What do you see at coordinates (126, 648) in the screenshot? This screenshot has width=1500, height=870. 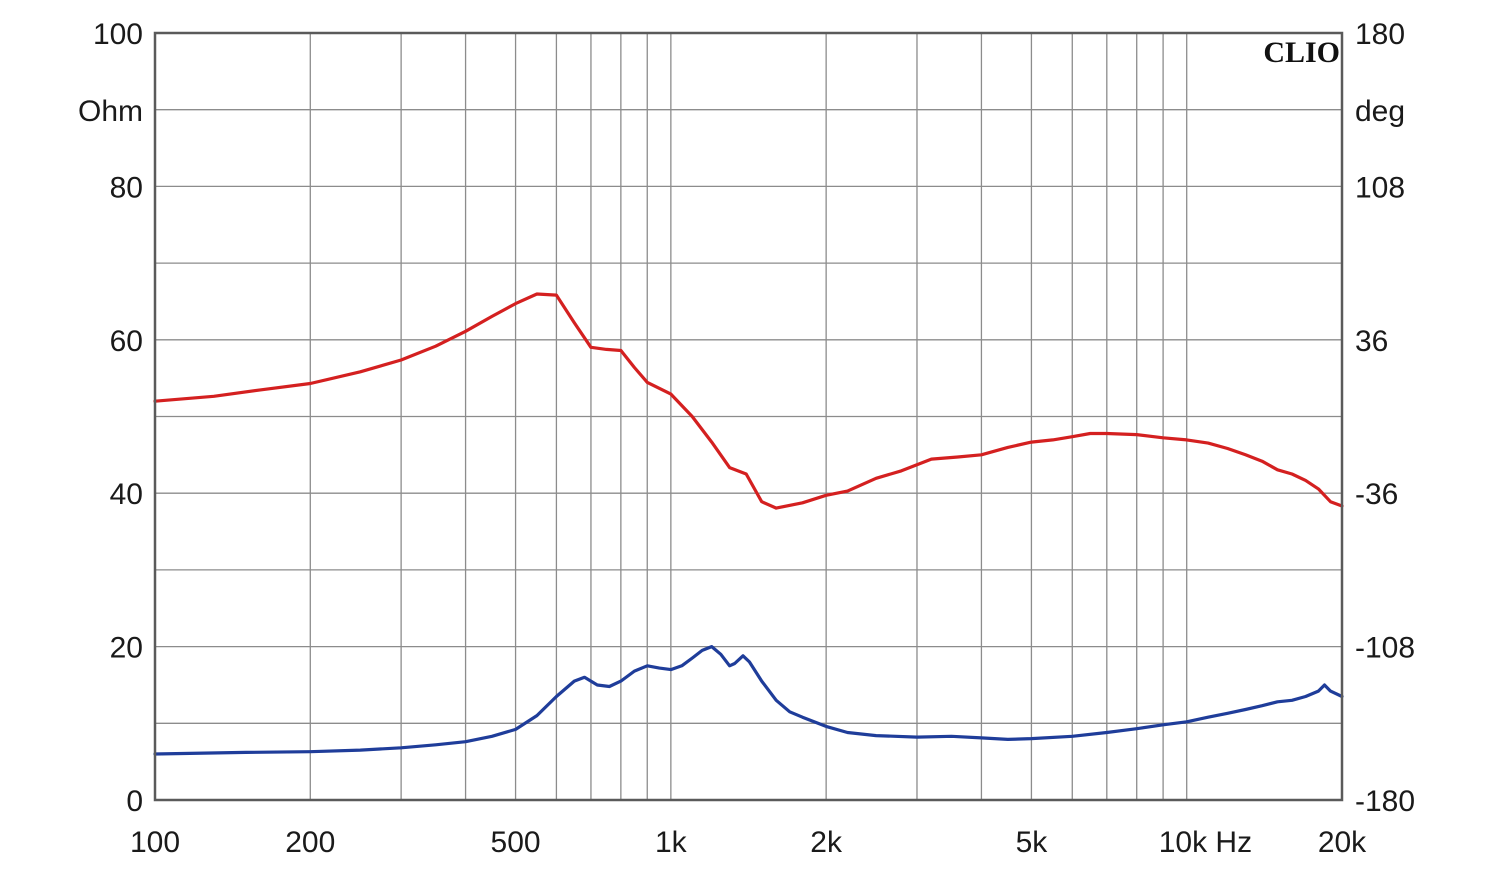 I see `y-left-tick-label: 20` at bounding box center [126, 648].